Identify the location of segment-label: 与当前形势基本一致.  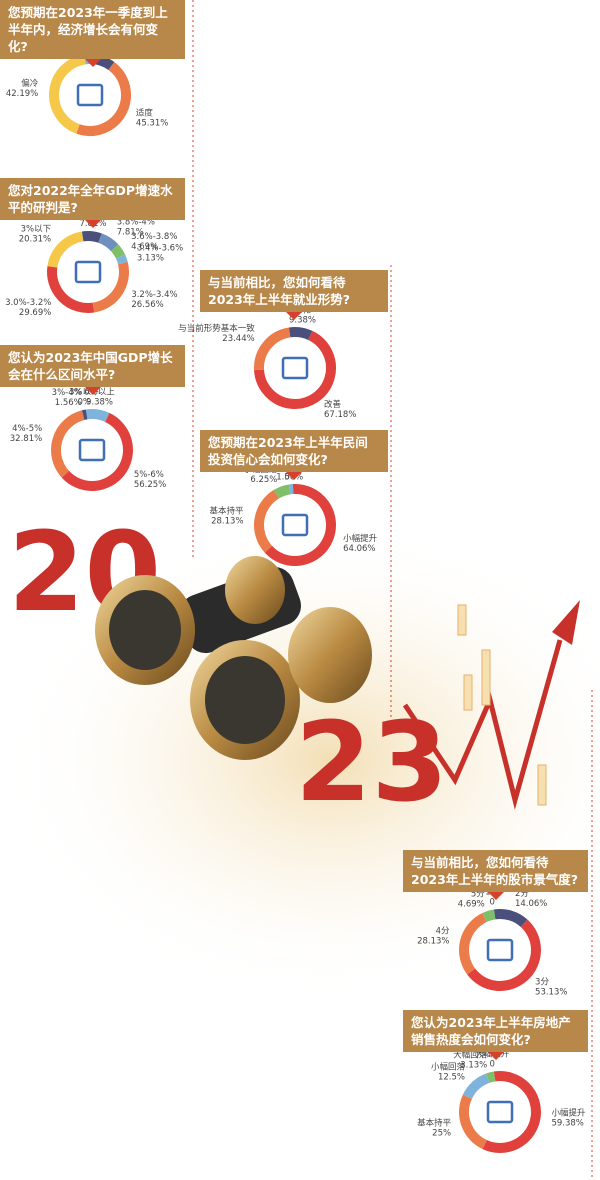
(216, 328).